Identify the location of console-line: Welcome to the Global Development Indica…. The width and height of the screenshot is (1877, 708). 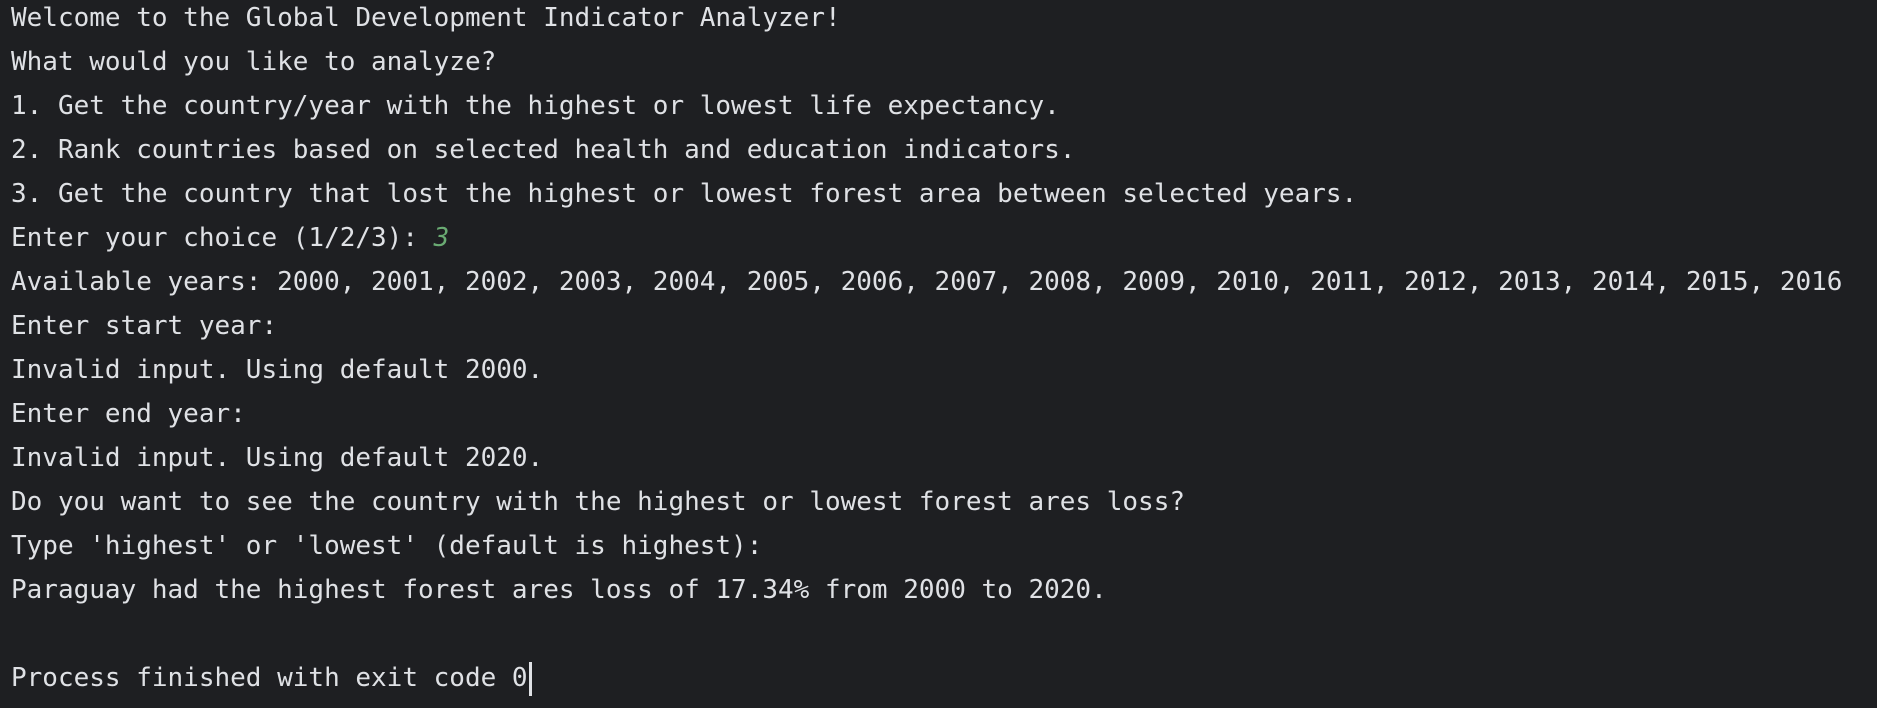
(426, 18).